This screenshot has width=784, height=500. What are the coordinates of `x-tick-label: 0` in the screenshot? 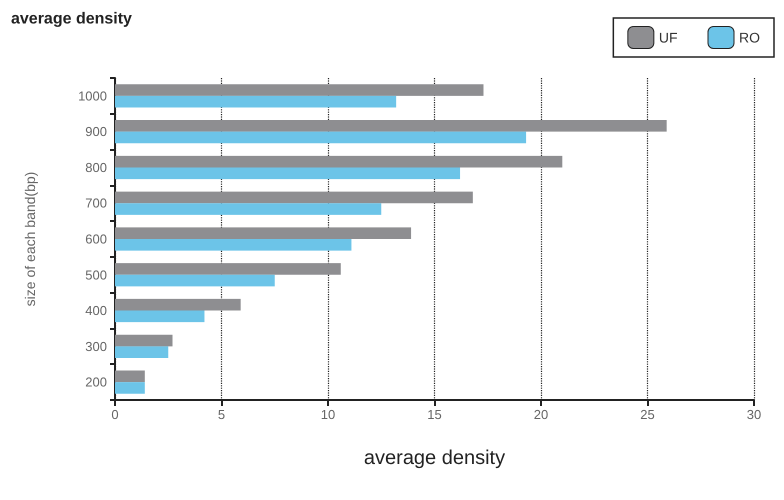 It's located at (115, 414).